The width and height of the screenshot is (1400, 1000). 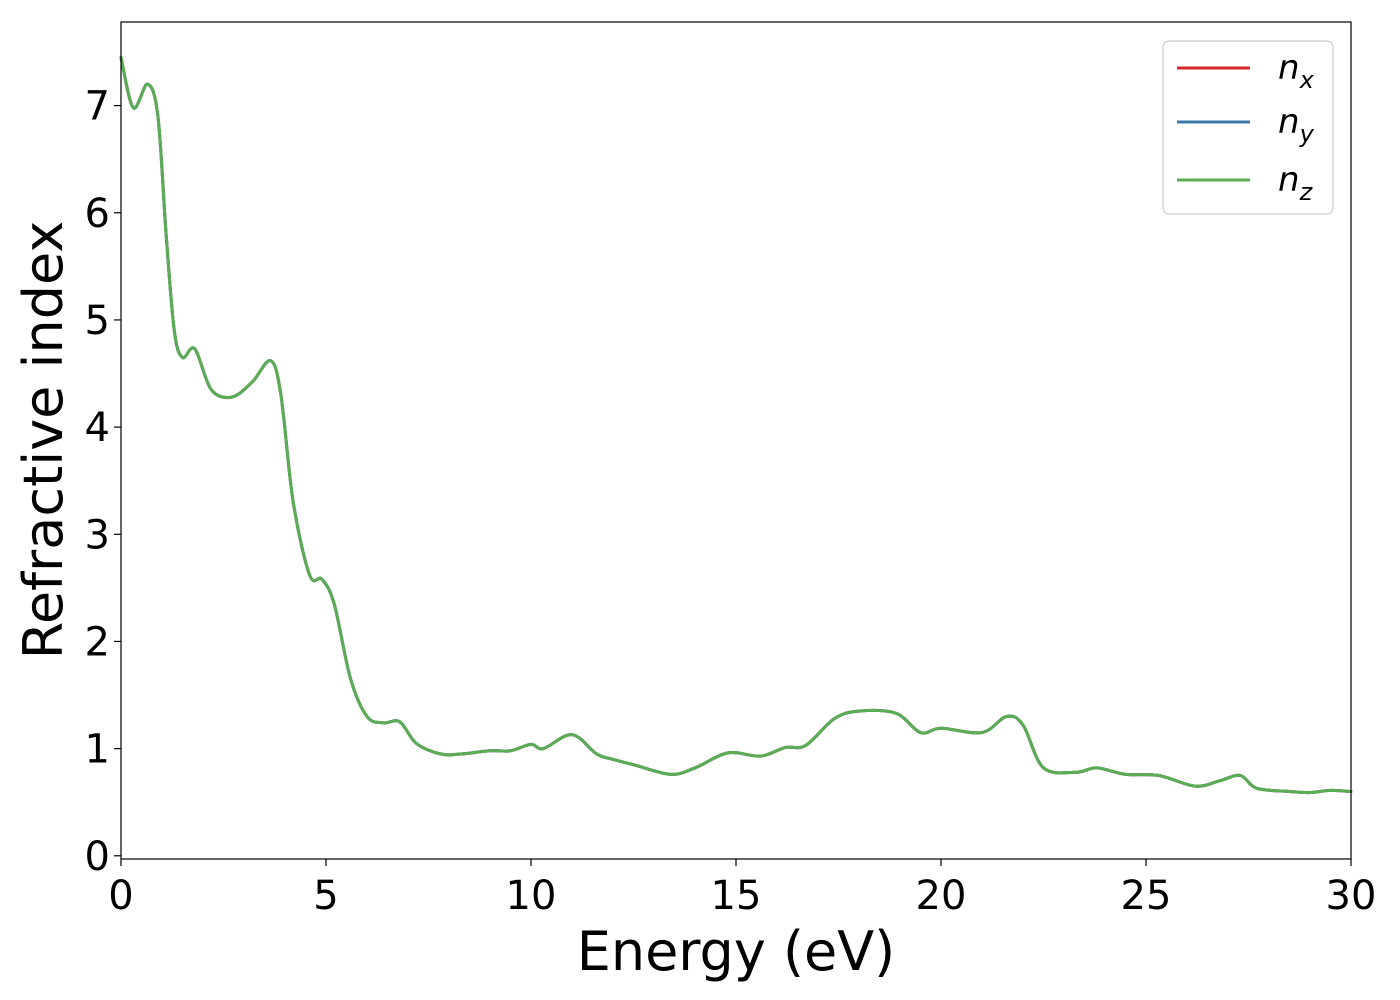 I want to click on x-tick-label: 15, so click(x=736, y=896).